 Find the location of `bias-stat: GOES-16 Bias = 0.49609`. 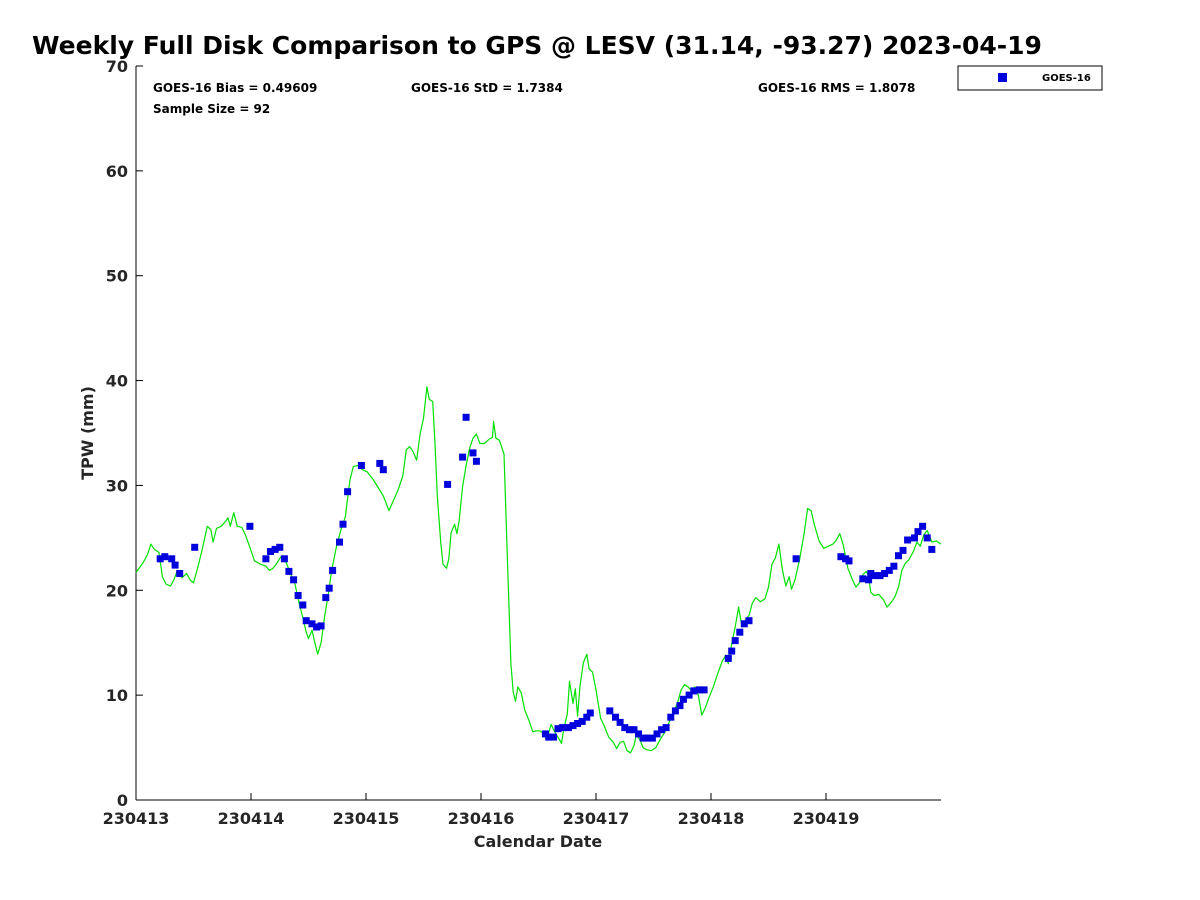

bias-stat: GOES-16 Bias = 0.49609 is located at coordinates (235, 88).